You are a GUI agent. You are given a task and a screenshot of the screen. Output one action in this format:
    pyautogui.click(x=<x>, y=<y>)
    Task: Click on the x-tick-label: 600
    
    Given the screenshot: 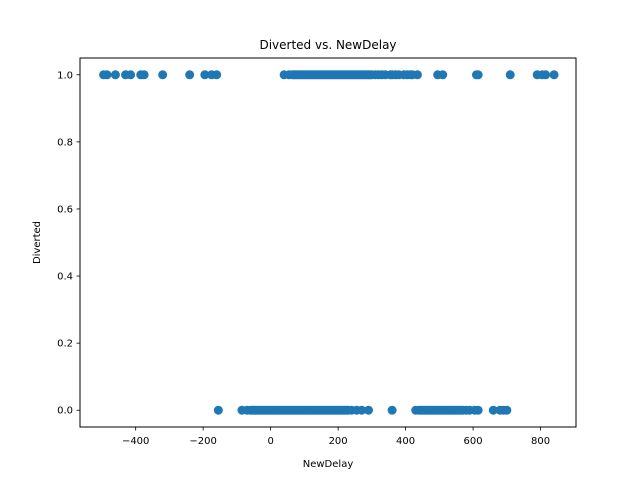 What is the action you would take?
    pyautogui.click(x=473, y=441)
    